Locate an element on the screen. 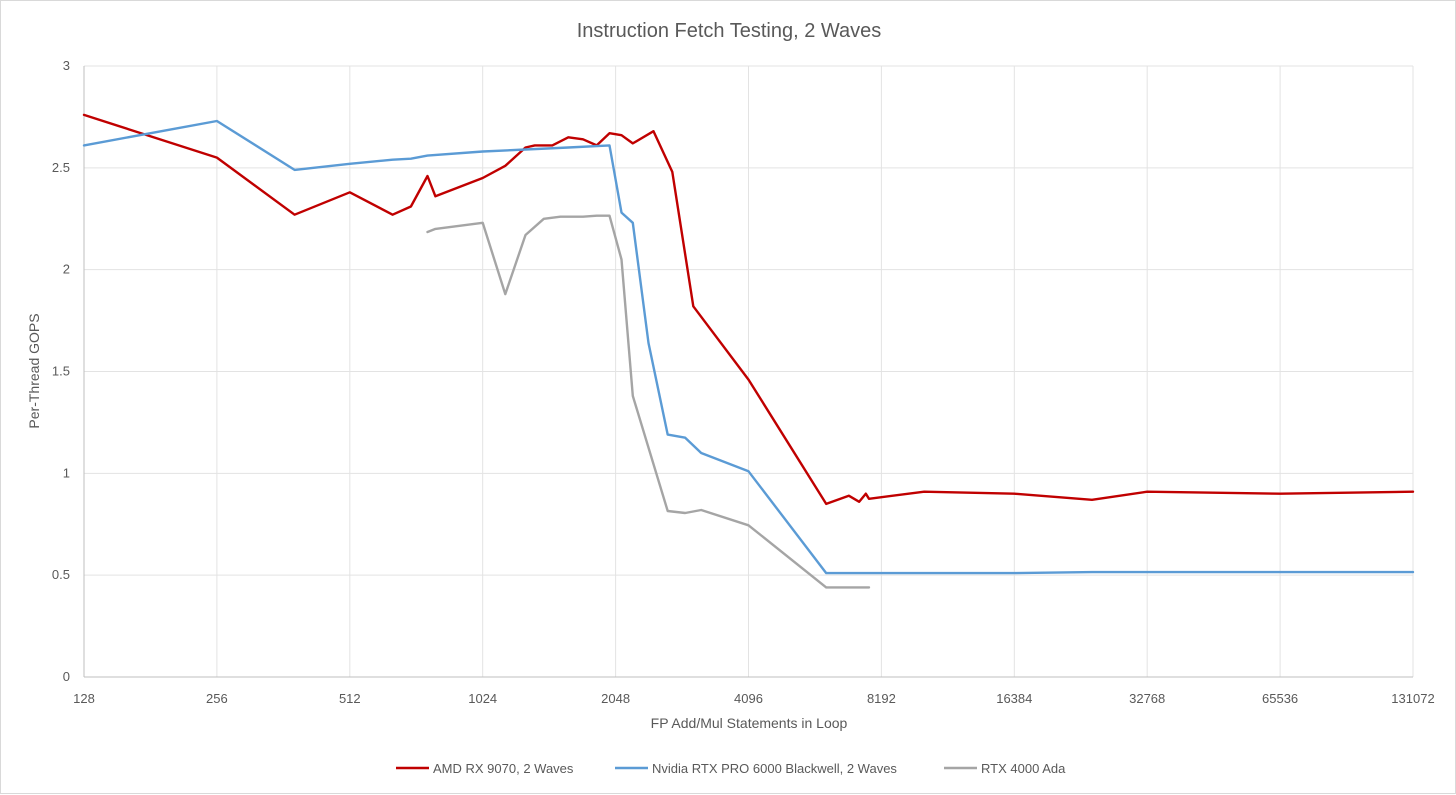 The image size is (1456, 795). y-tick-label: 1 is located at coordinates (66, 472).